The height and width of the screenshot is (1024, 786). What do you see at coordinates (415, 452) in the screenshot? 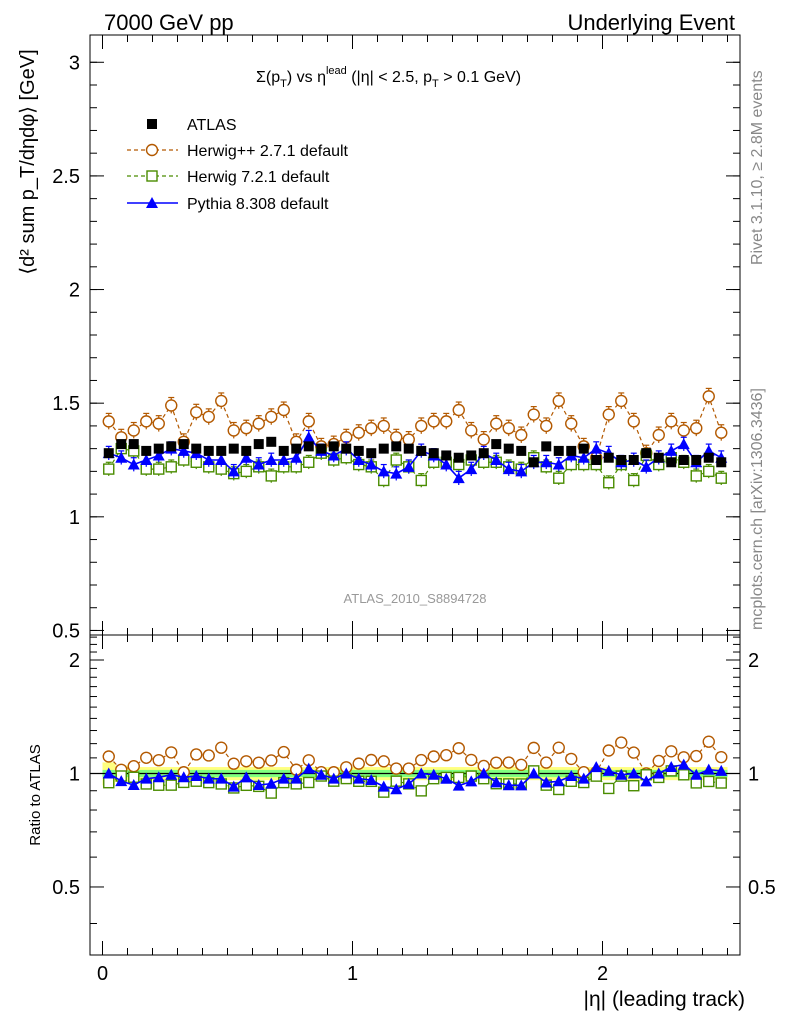
I see `series-atlas` at bounding box center [415, 452].